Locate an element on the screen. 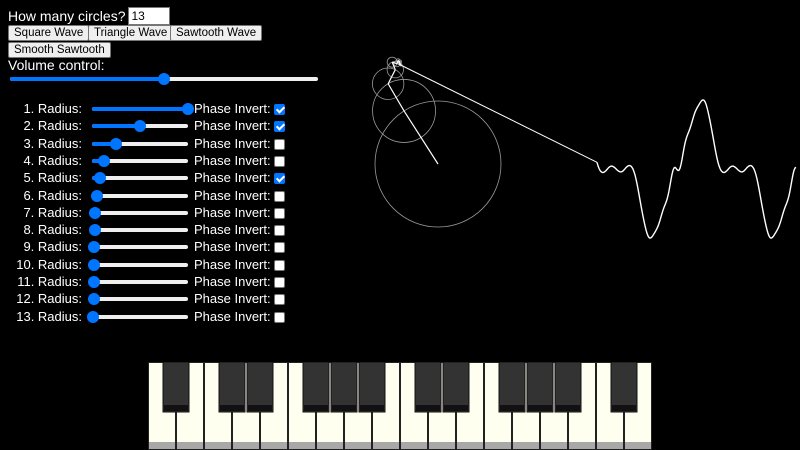  smooth-sawtooth-button: Smooth Sawtooth is located at coordinates (59, 50).